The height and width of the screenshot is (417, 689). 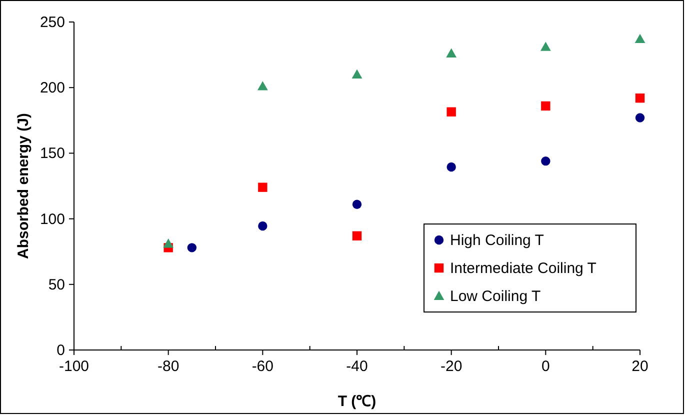 I want to click on x-tick-label: -80, so click(x=168, y=366).